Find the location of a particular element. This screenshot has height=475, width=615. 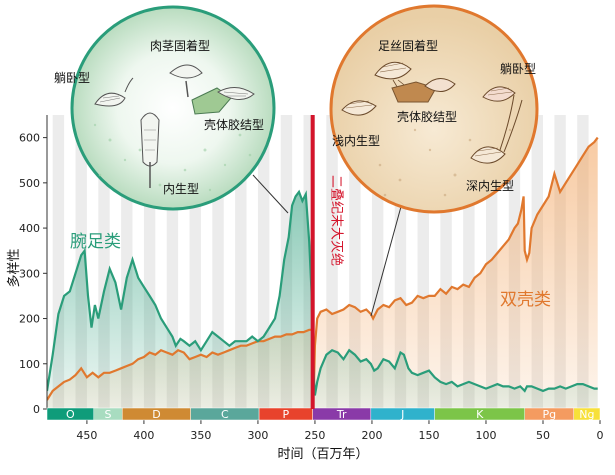

inset-label-cemented: 壳体胶结型 is located at coordinates (234, 124).